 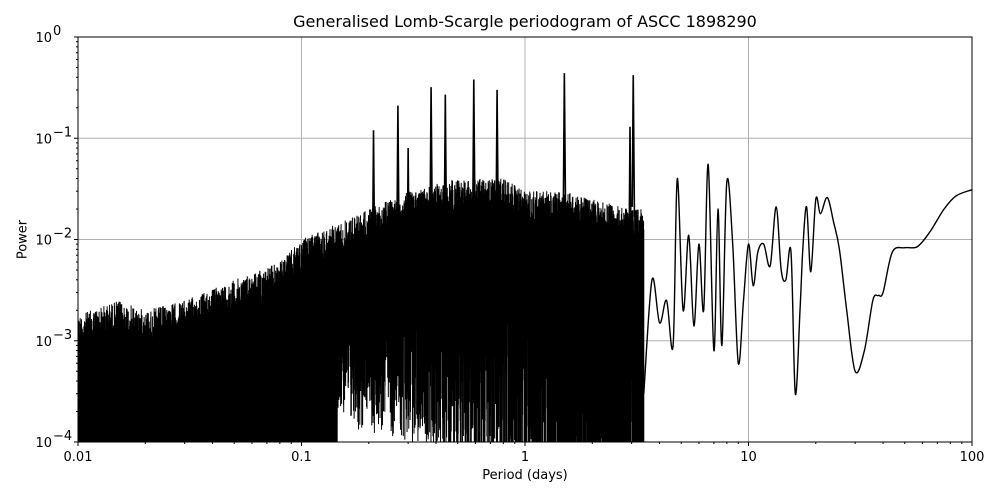 I want to click on x-tick-label: 1, so click(x=525, y=457).